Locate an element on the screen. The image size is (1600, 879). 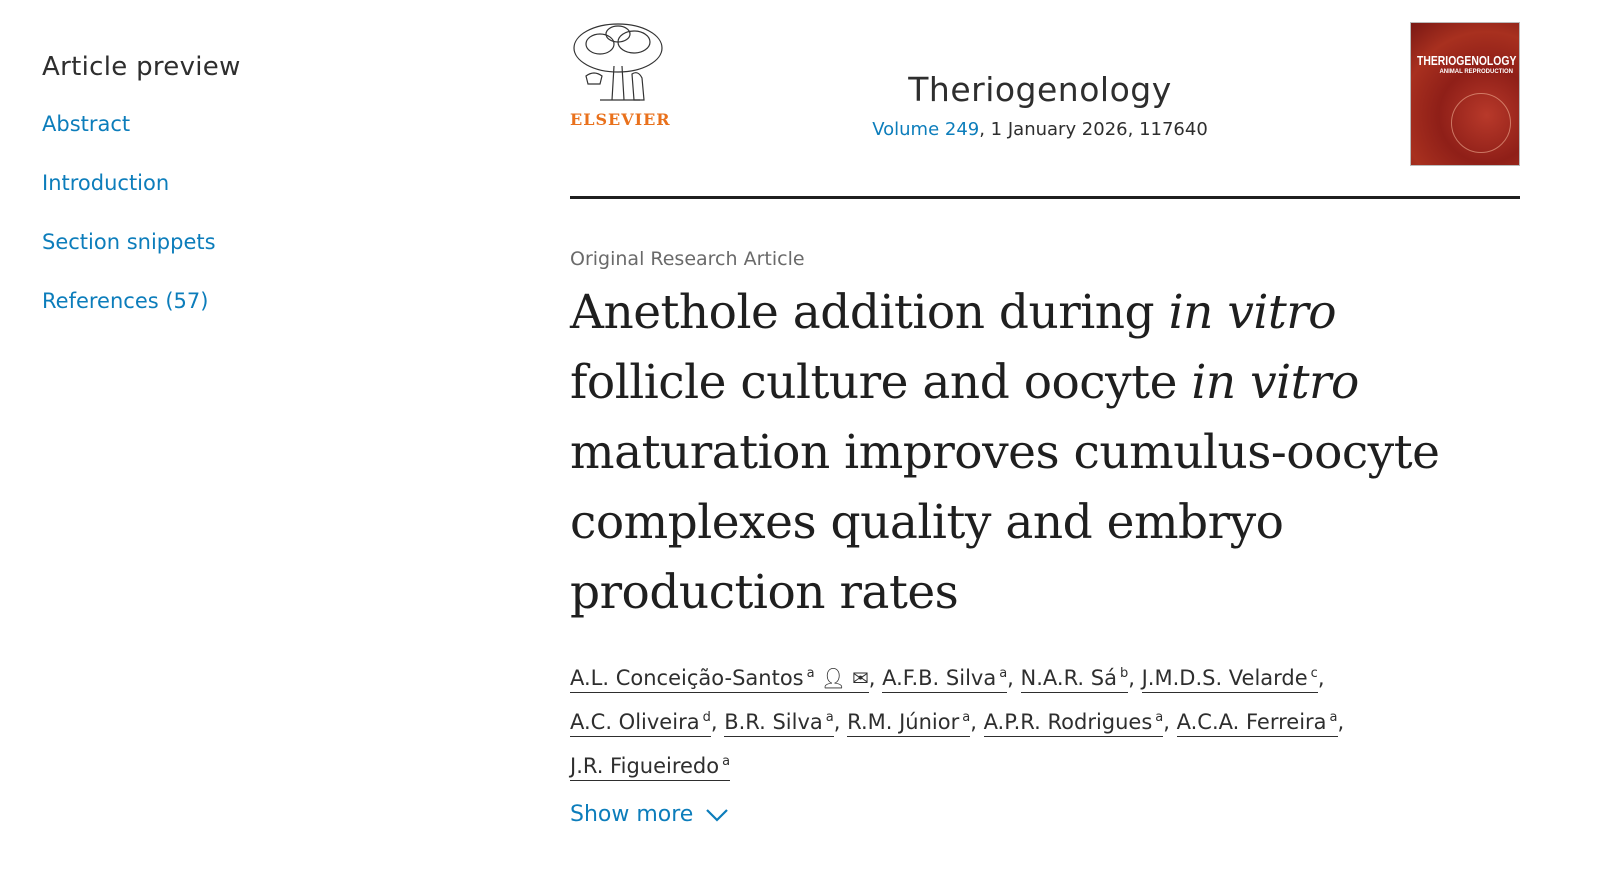
nav-section-snippets: Section snippets is located at coordinates (129, 242).